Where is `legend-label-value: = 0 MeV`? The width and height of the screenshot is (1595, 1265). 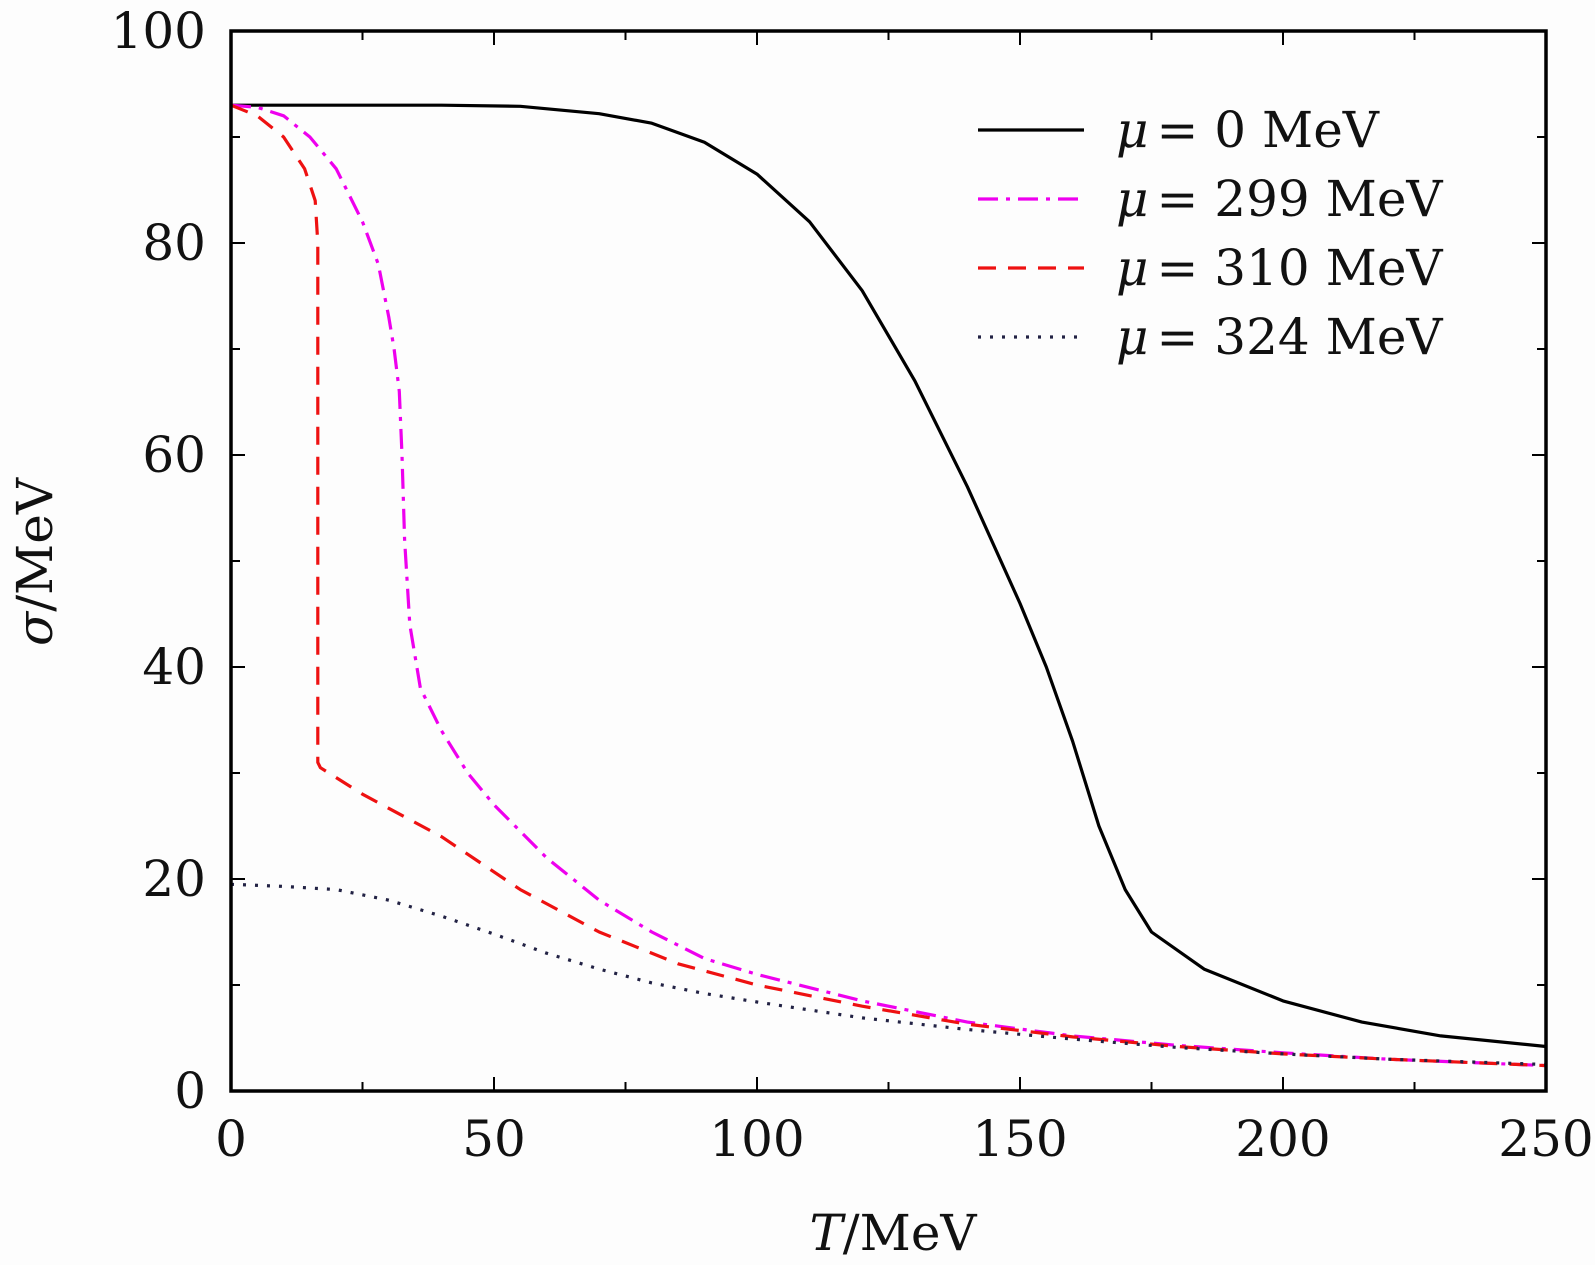
legend-label-value: = 0 MeV is located at coordinates (1268, 130).